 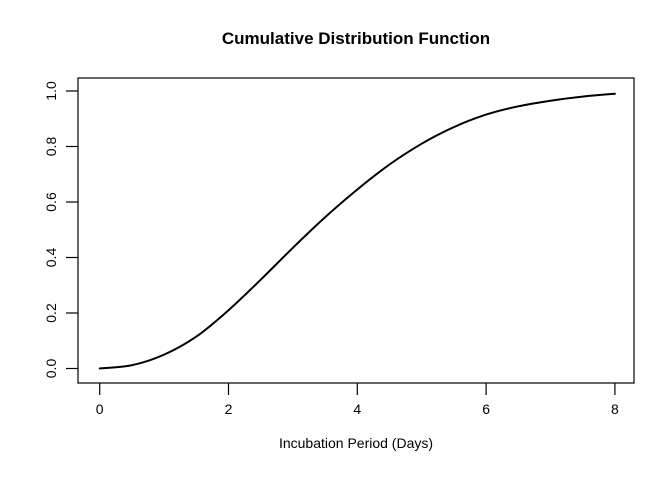 I want to click on x-tick-label: 2, so click(x=229, y=409).